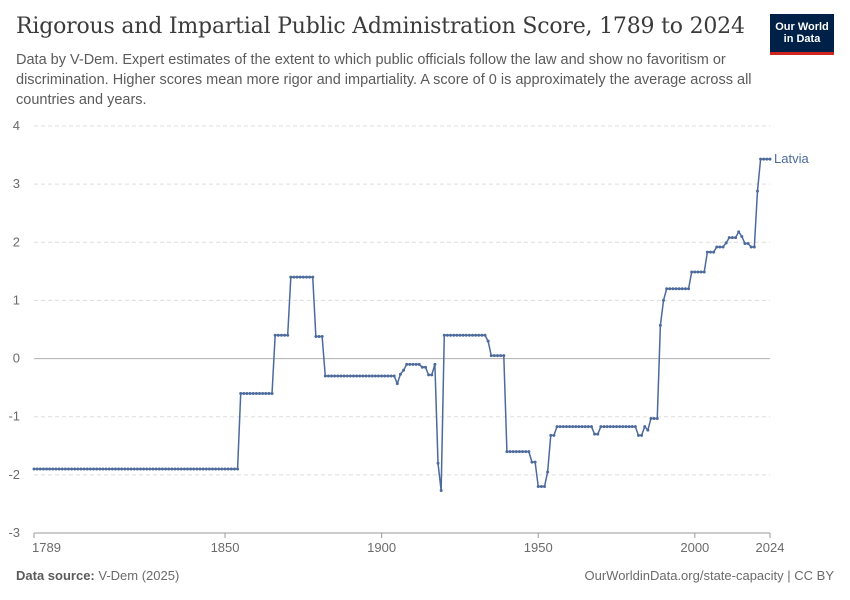 The height and width of the screenshot is (600, 850). I want to click on series-label: Latvia, so click(791, 158).